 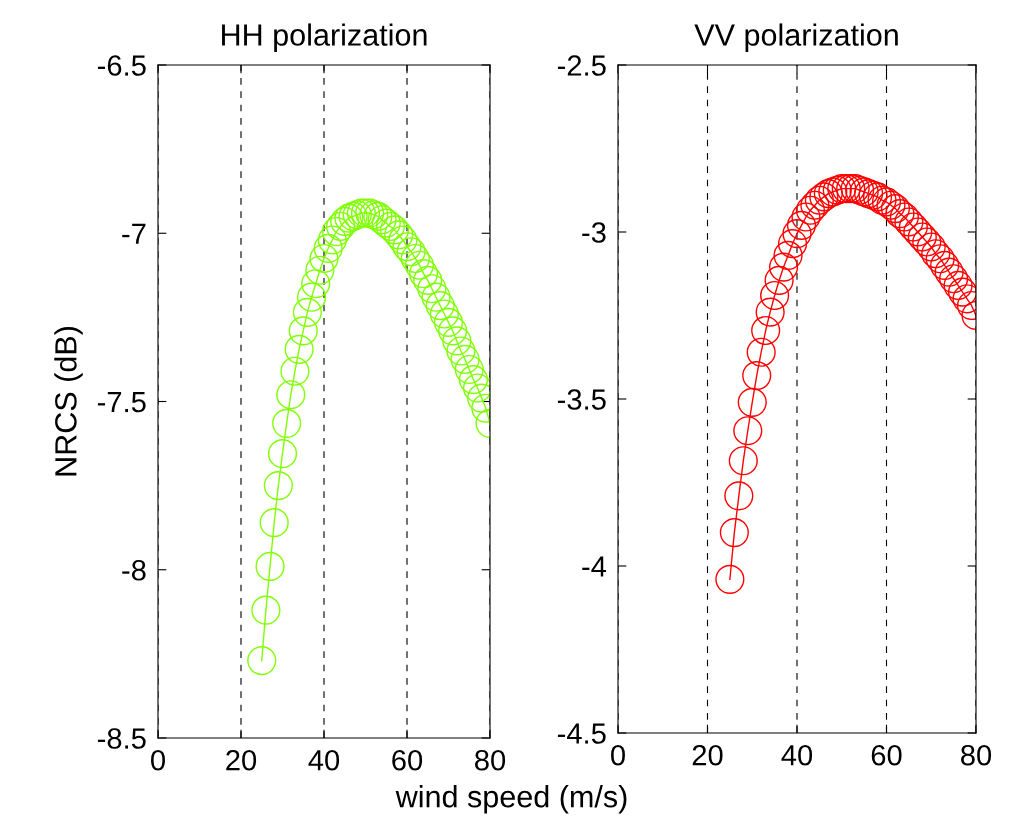 What do you see at coordinates (796, 37) in the screenshot?
I see `chart-title: VV polarization` at bounding box center [796, 37].